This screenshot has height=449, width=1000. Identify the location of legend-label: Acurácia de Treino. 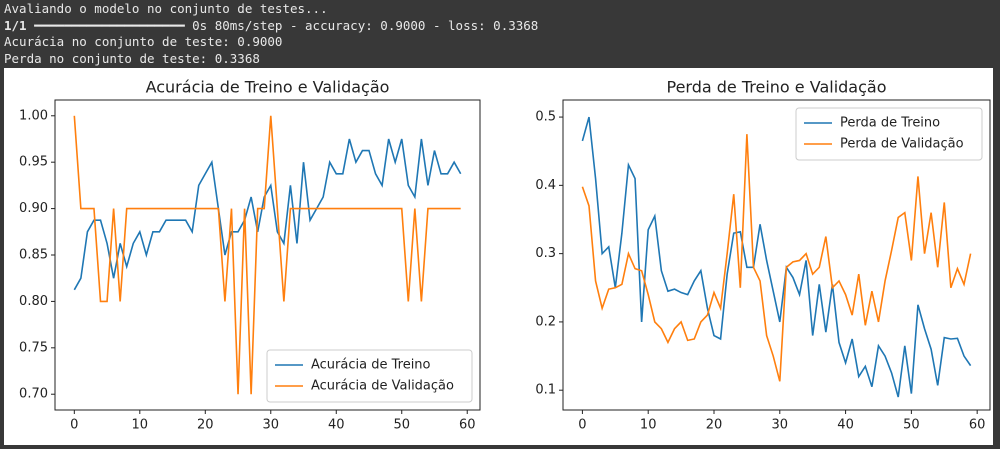
(371, 365).